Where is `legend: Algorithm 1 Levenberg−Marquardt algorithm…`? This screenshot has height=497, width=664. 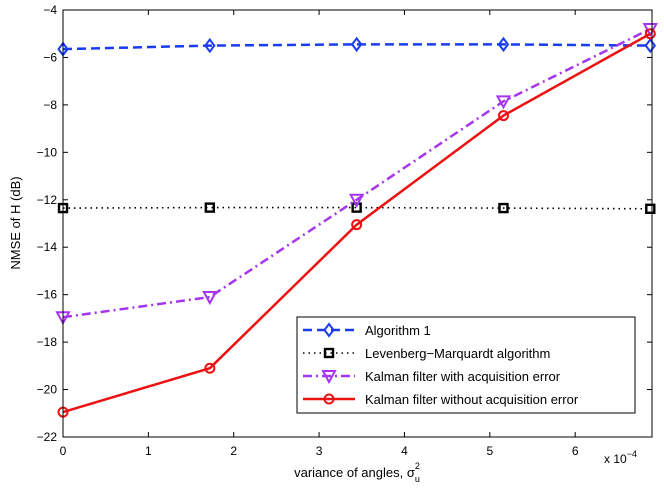 legend: Algorithm 1 Levenberg−Marquardt algorithm… is located at coordinates (466, 365).